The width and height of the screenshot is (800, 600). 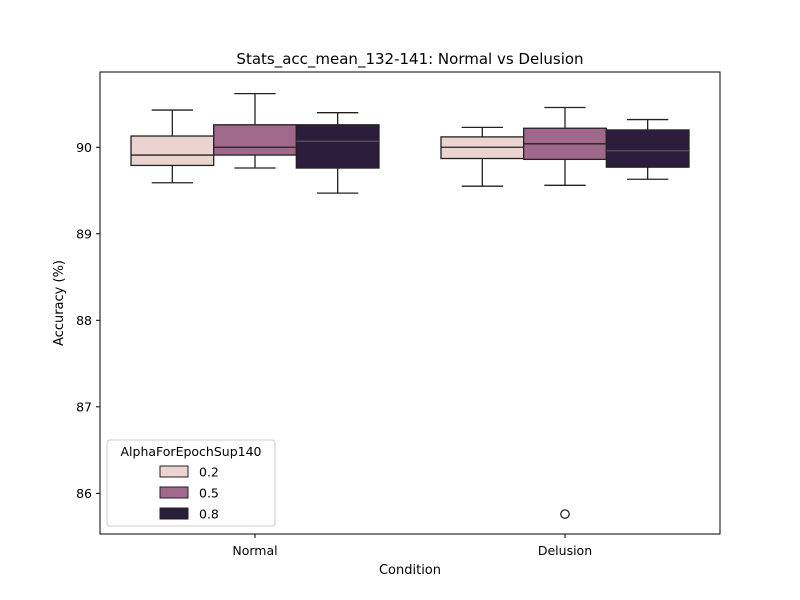 What do you see at coordinates (191, 451) in the screenshot?
I see `legend-title: AlphaForEpochSup140` at bounding box center [191, 451].